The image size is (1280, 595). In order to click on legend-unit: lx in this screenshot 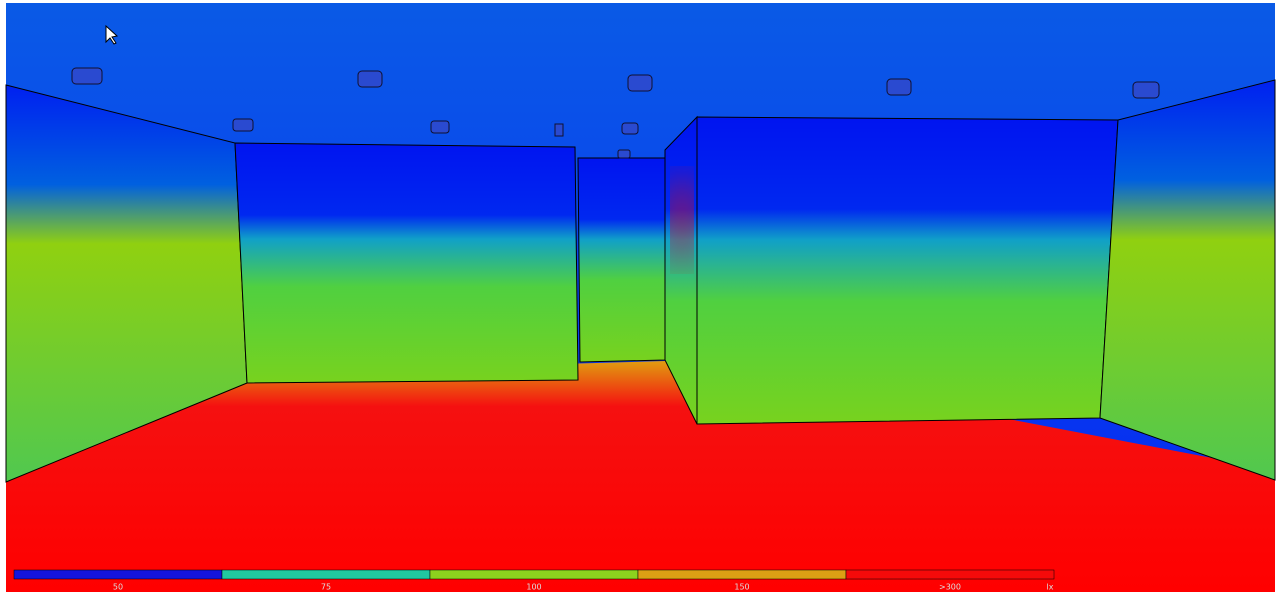, I will do `click(1050, 587)`.